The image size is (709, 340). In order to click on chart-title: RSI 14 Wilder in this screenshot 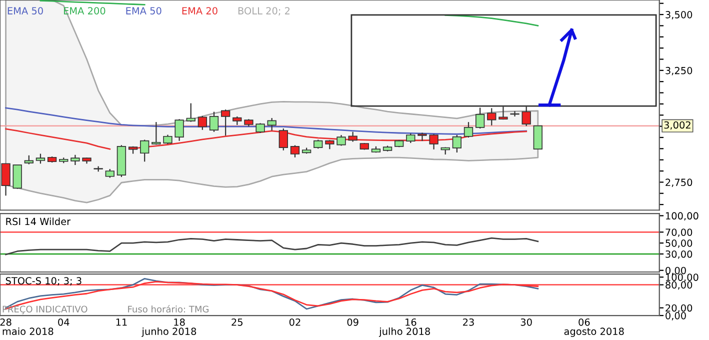, I will do `click(38, 222)`.